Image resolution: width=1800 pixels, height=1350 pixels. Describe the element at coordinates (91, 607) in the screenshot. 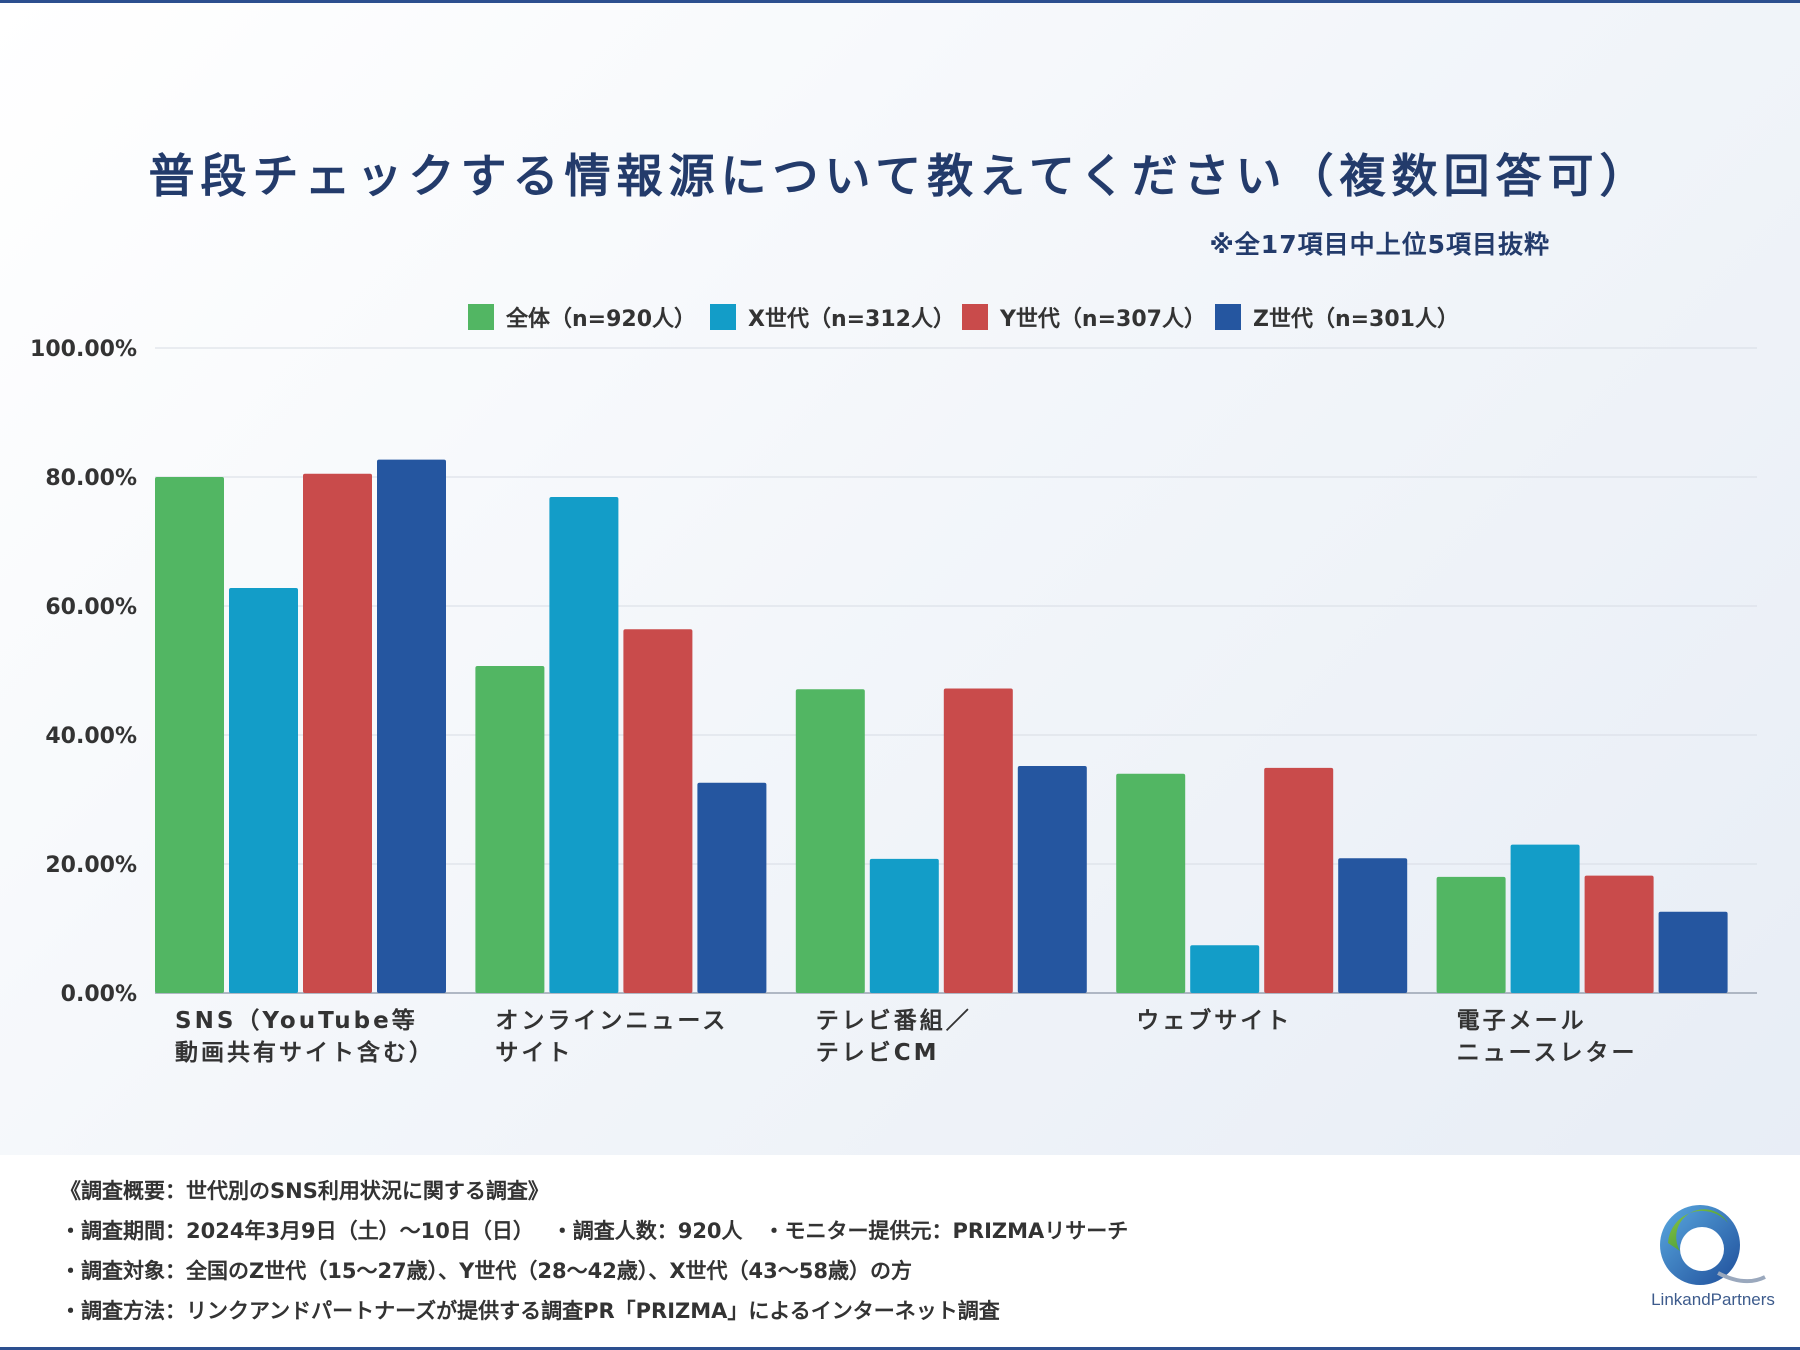

I see `y-tick-label: 60.00%` at that location.